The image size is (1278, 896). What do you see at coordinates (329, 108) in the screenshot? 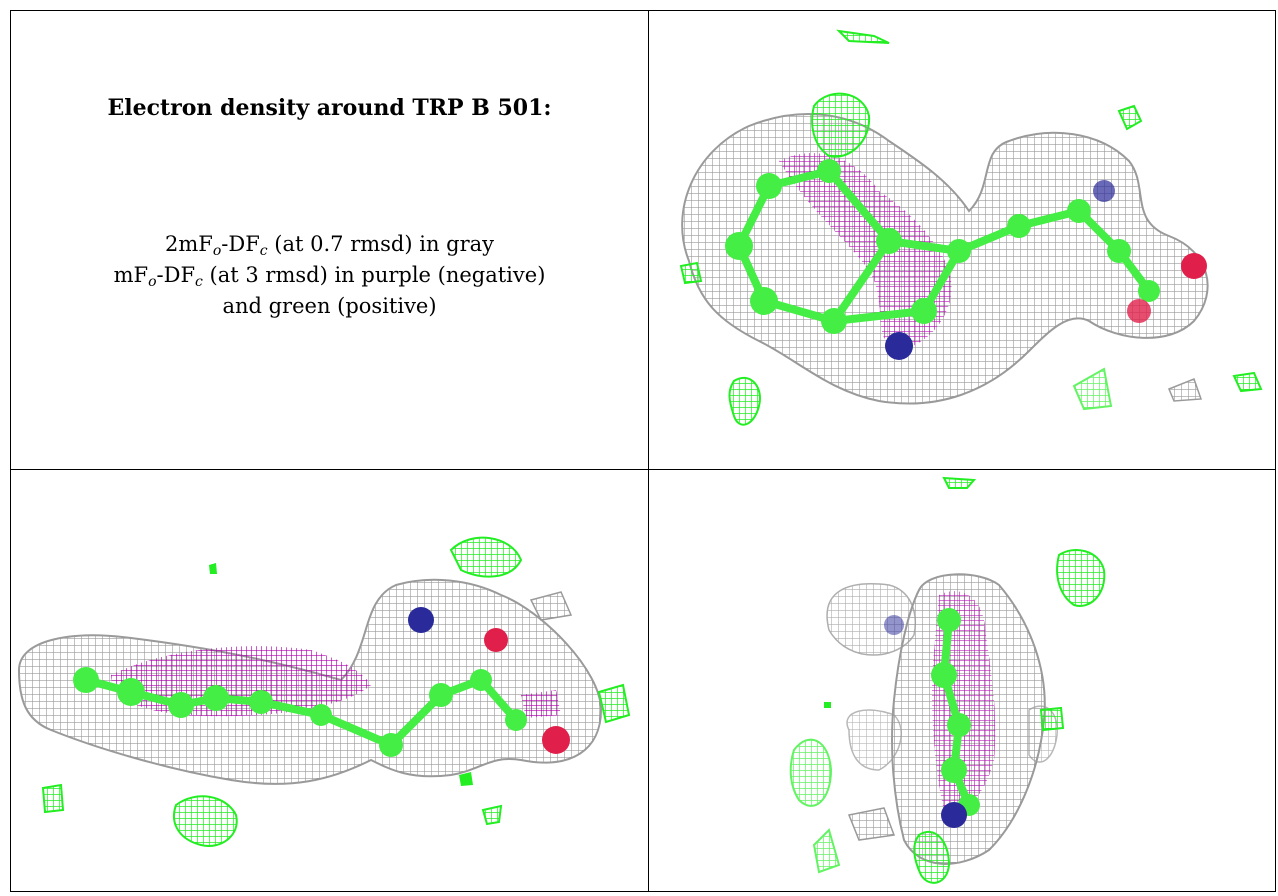
I see `caption-title: Electron density around TRP B 501:` at bounding box center [329, 108].